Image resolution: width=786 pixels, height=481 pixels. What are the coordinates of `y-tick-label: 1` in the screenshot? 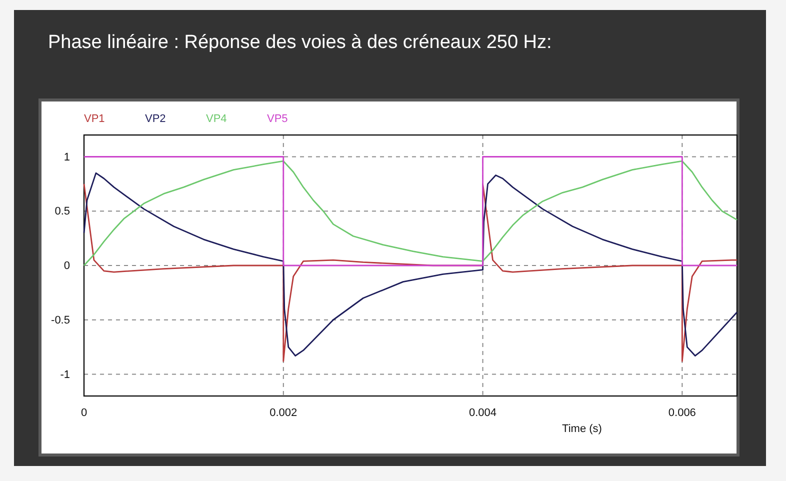 It's located at (67, 157).